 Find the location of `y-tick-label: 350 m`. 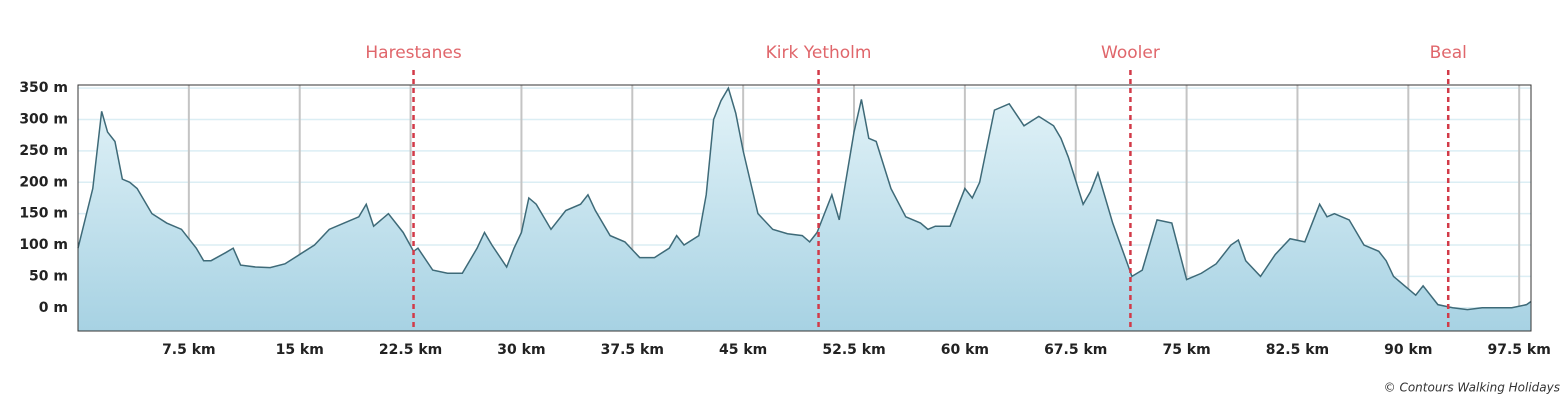

y-tick-label: 350 m is located at coordinates (43, 88).